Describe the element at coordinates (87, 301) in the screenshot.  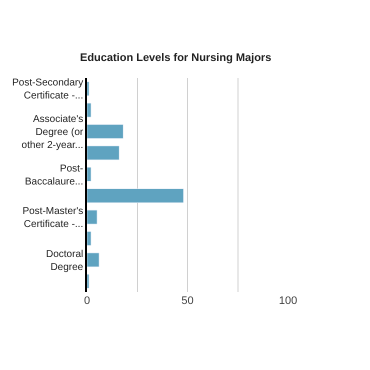
I see `x-tick-label: 0` at that location.